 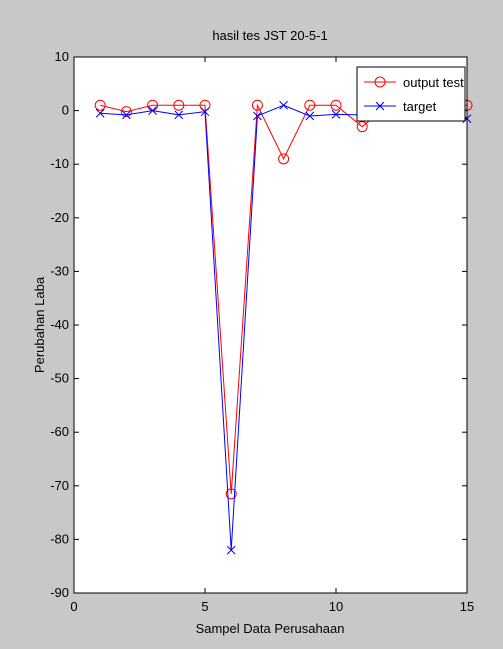 I want to click on y-tick-label: -70, so click(x=59, y=485).